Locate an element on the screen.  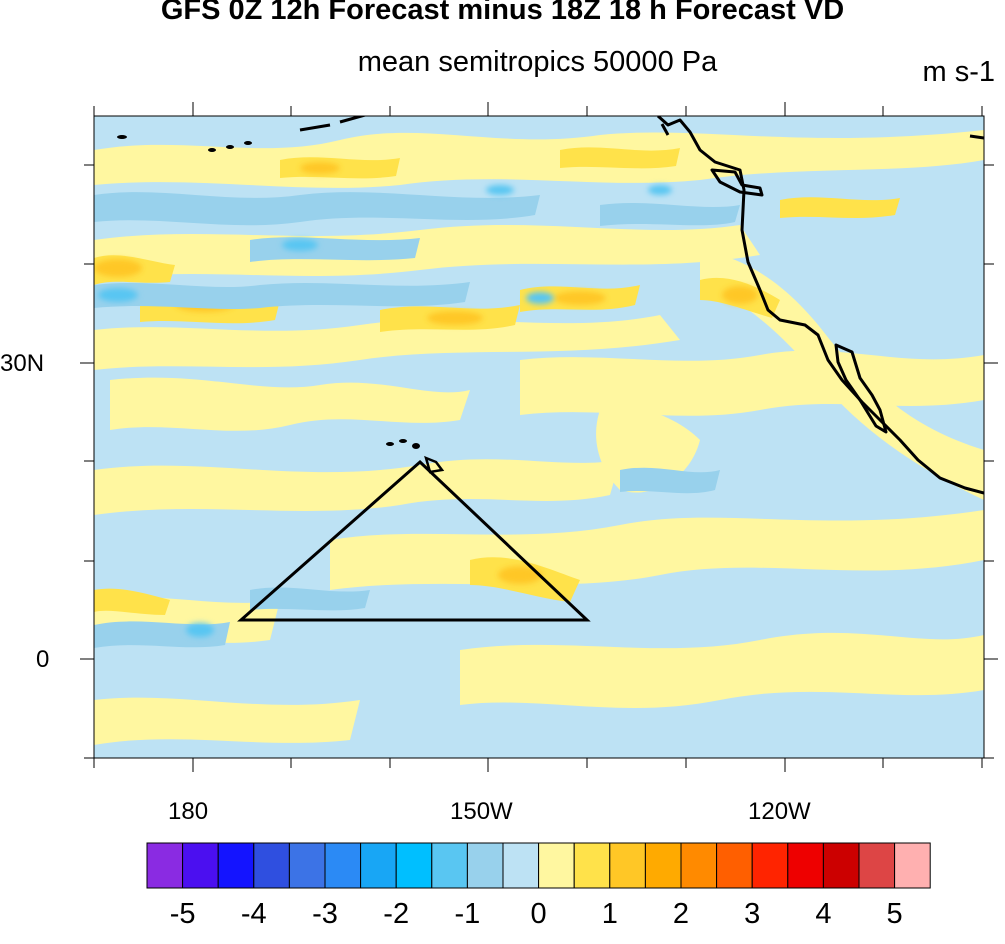
colorbar-label: -5 is located at coordinates (182, 914).